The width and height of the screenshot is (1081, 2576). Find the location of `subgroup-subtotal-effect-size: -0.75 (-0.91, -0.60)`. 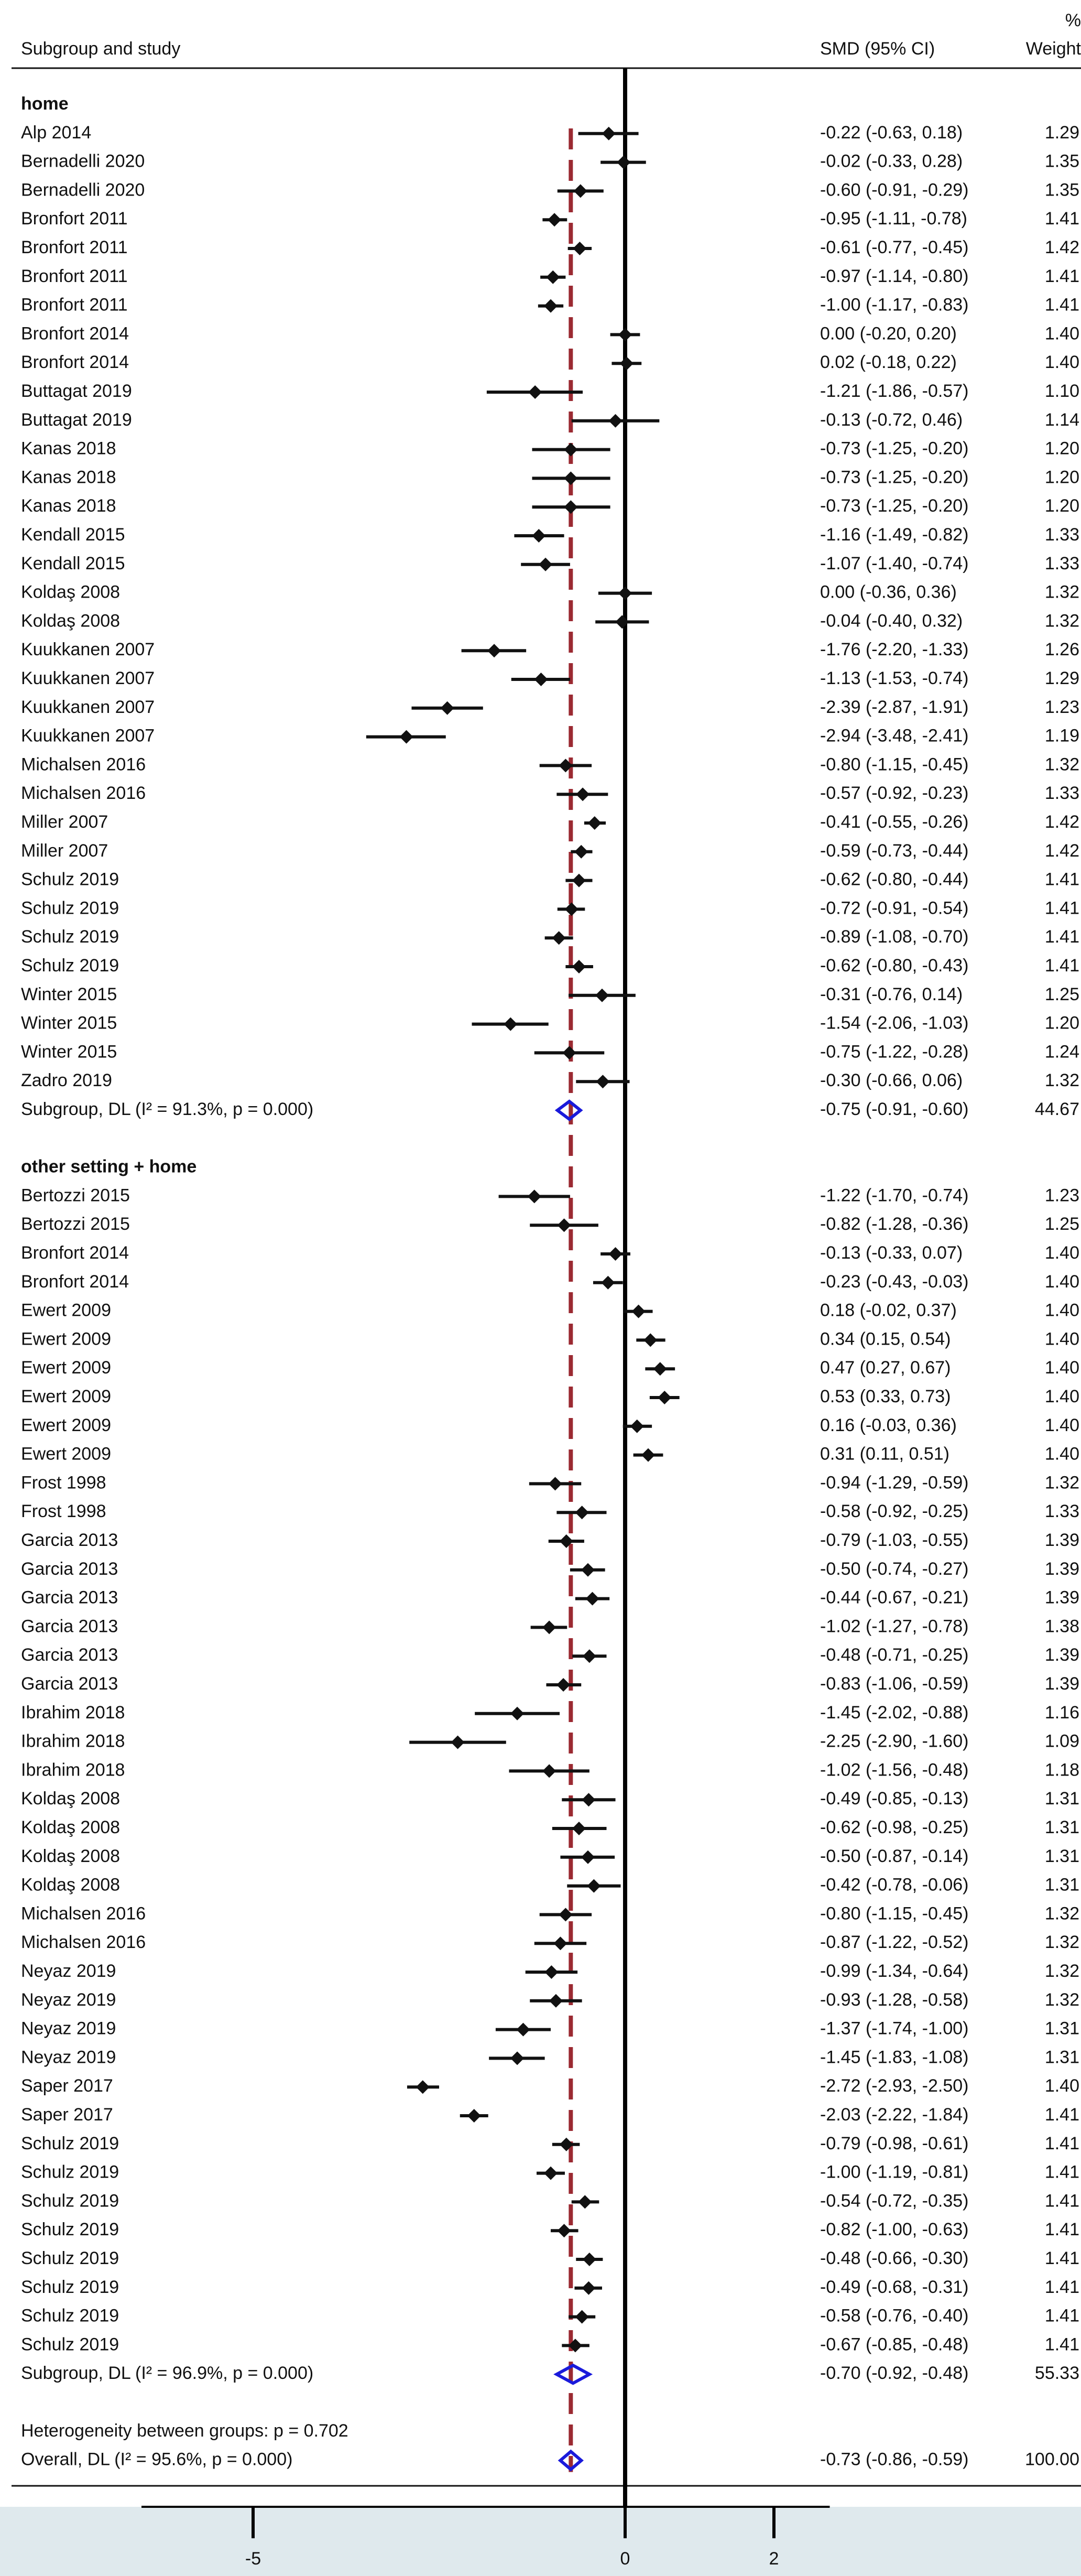

subgroup-subtotal-effect-size: -0.75 (-0.91, -0.60) is located at coordinates (894, 1109).